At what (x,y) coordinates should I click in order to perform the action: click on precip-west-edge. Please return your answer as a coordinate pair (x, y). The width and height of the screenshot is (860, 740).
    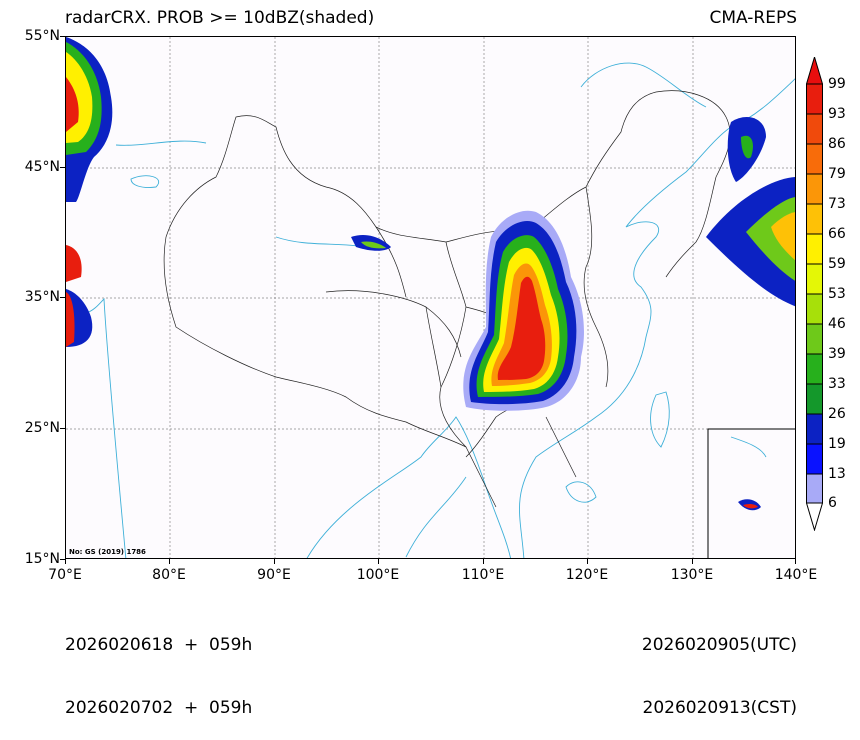
    Looking at the image, I should click on (89, 192).